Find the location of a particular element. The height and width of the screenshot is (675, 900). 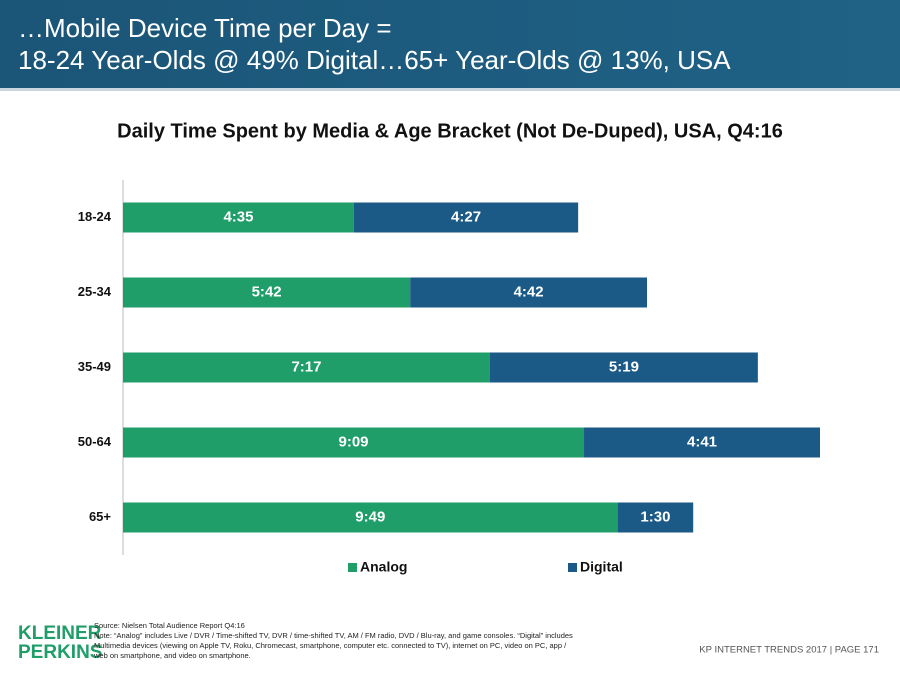

y-tick-label: 18-24 is located at coordinates (95, 216).